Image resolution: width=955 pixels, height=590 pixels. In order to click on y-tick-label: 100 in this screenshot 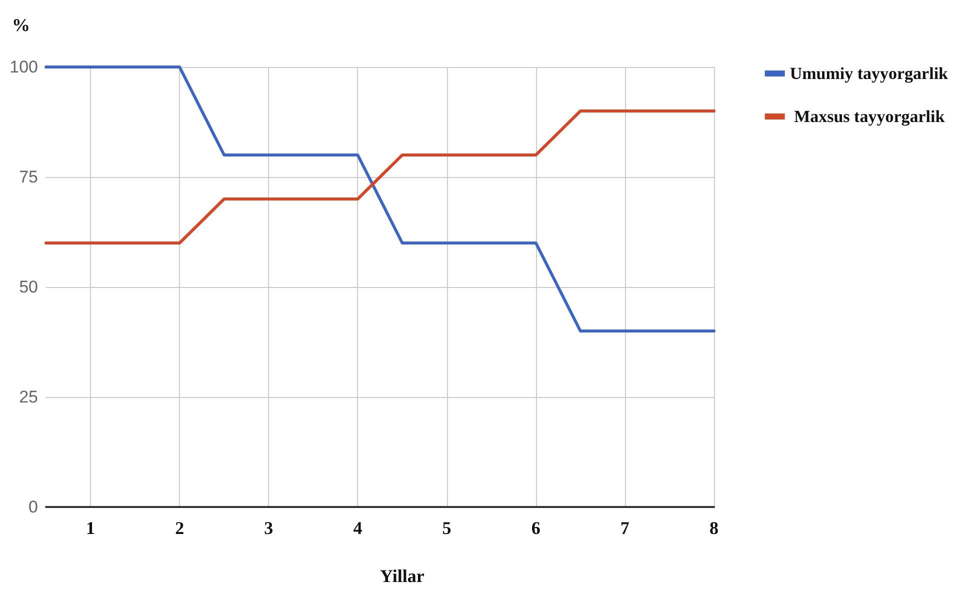, I will do `click(24, 67)`.